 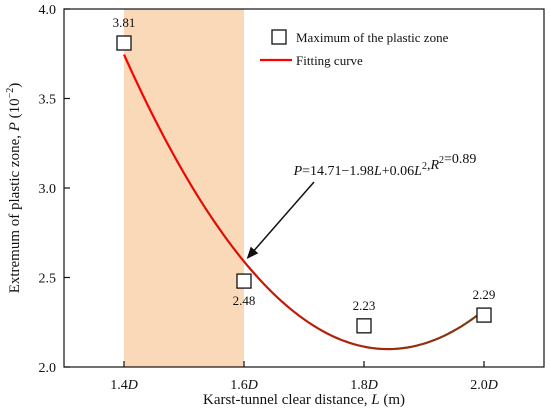 I want to click on y-tick-label: 2.0, so click(x=48, y=368).